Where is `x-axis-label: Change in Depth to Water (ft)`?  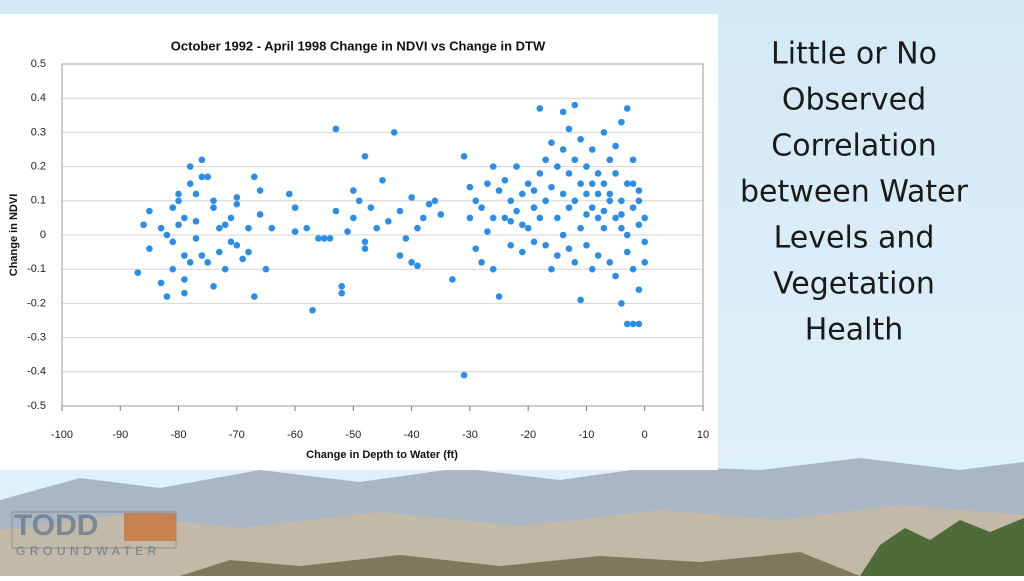
x-axis-label: Change in Depth to Water (ft) is located at coordinates (382, 455).